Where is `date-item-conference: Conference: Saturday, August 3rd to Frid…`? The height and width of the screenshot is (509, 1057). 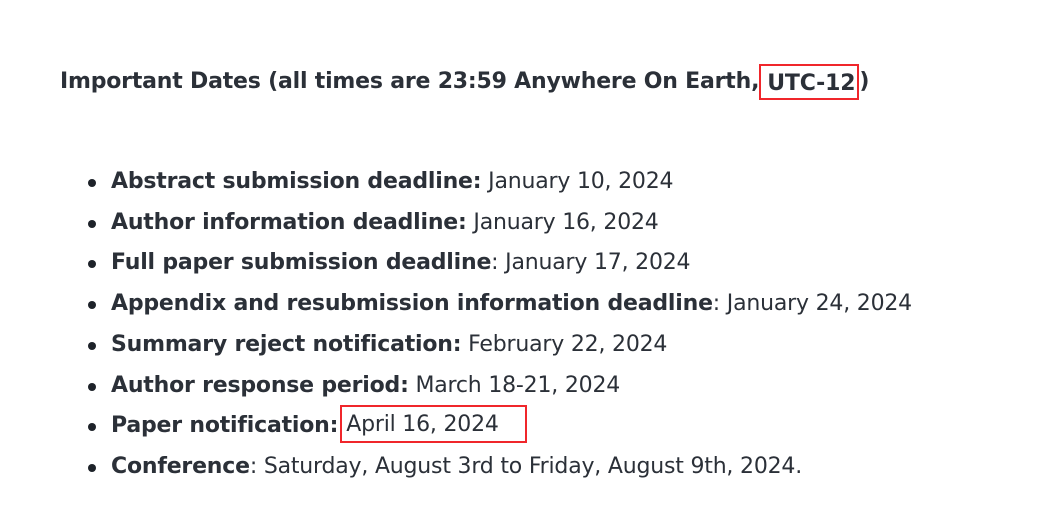 date-item-conference: Conference: Saturday, August 3rd to Frid… is located at coordinates (500, 467).